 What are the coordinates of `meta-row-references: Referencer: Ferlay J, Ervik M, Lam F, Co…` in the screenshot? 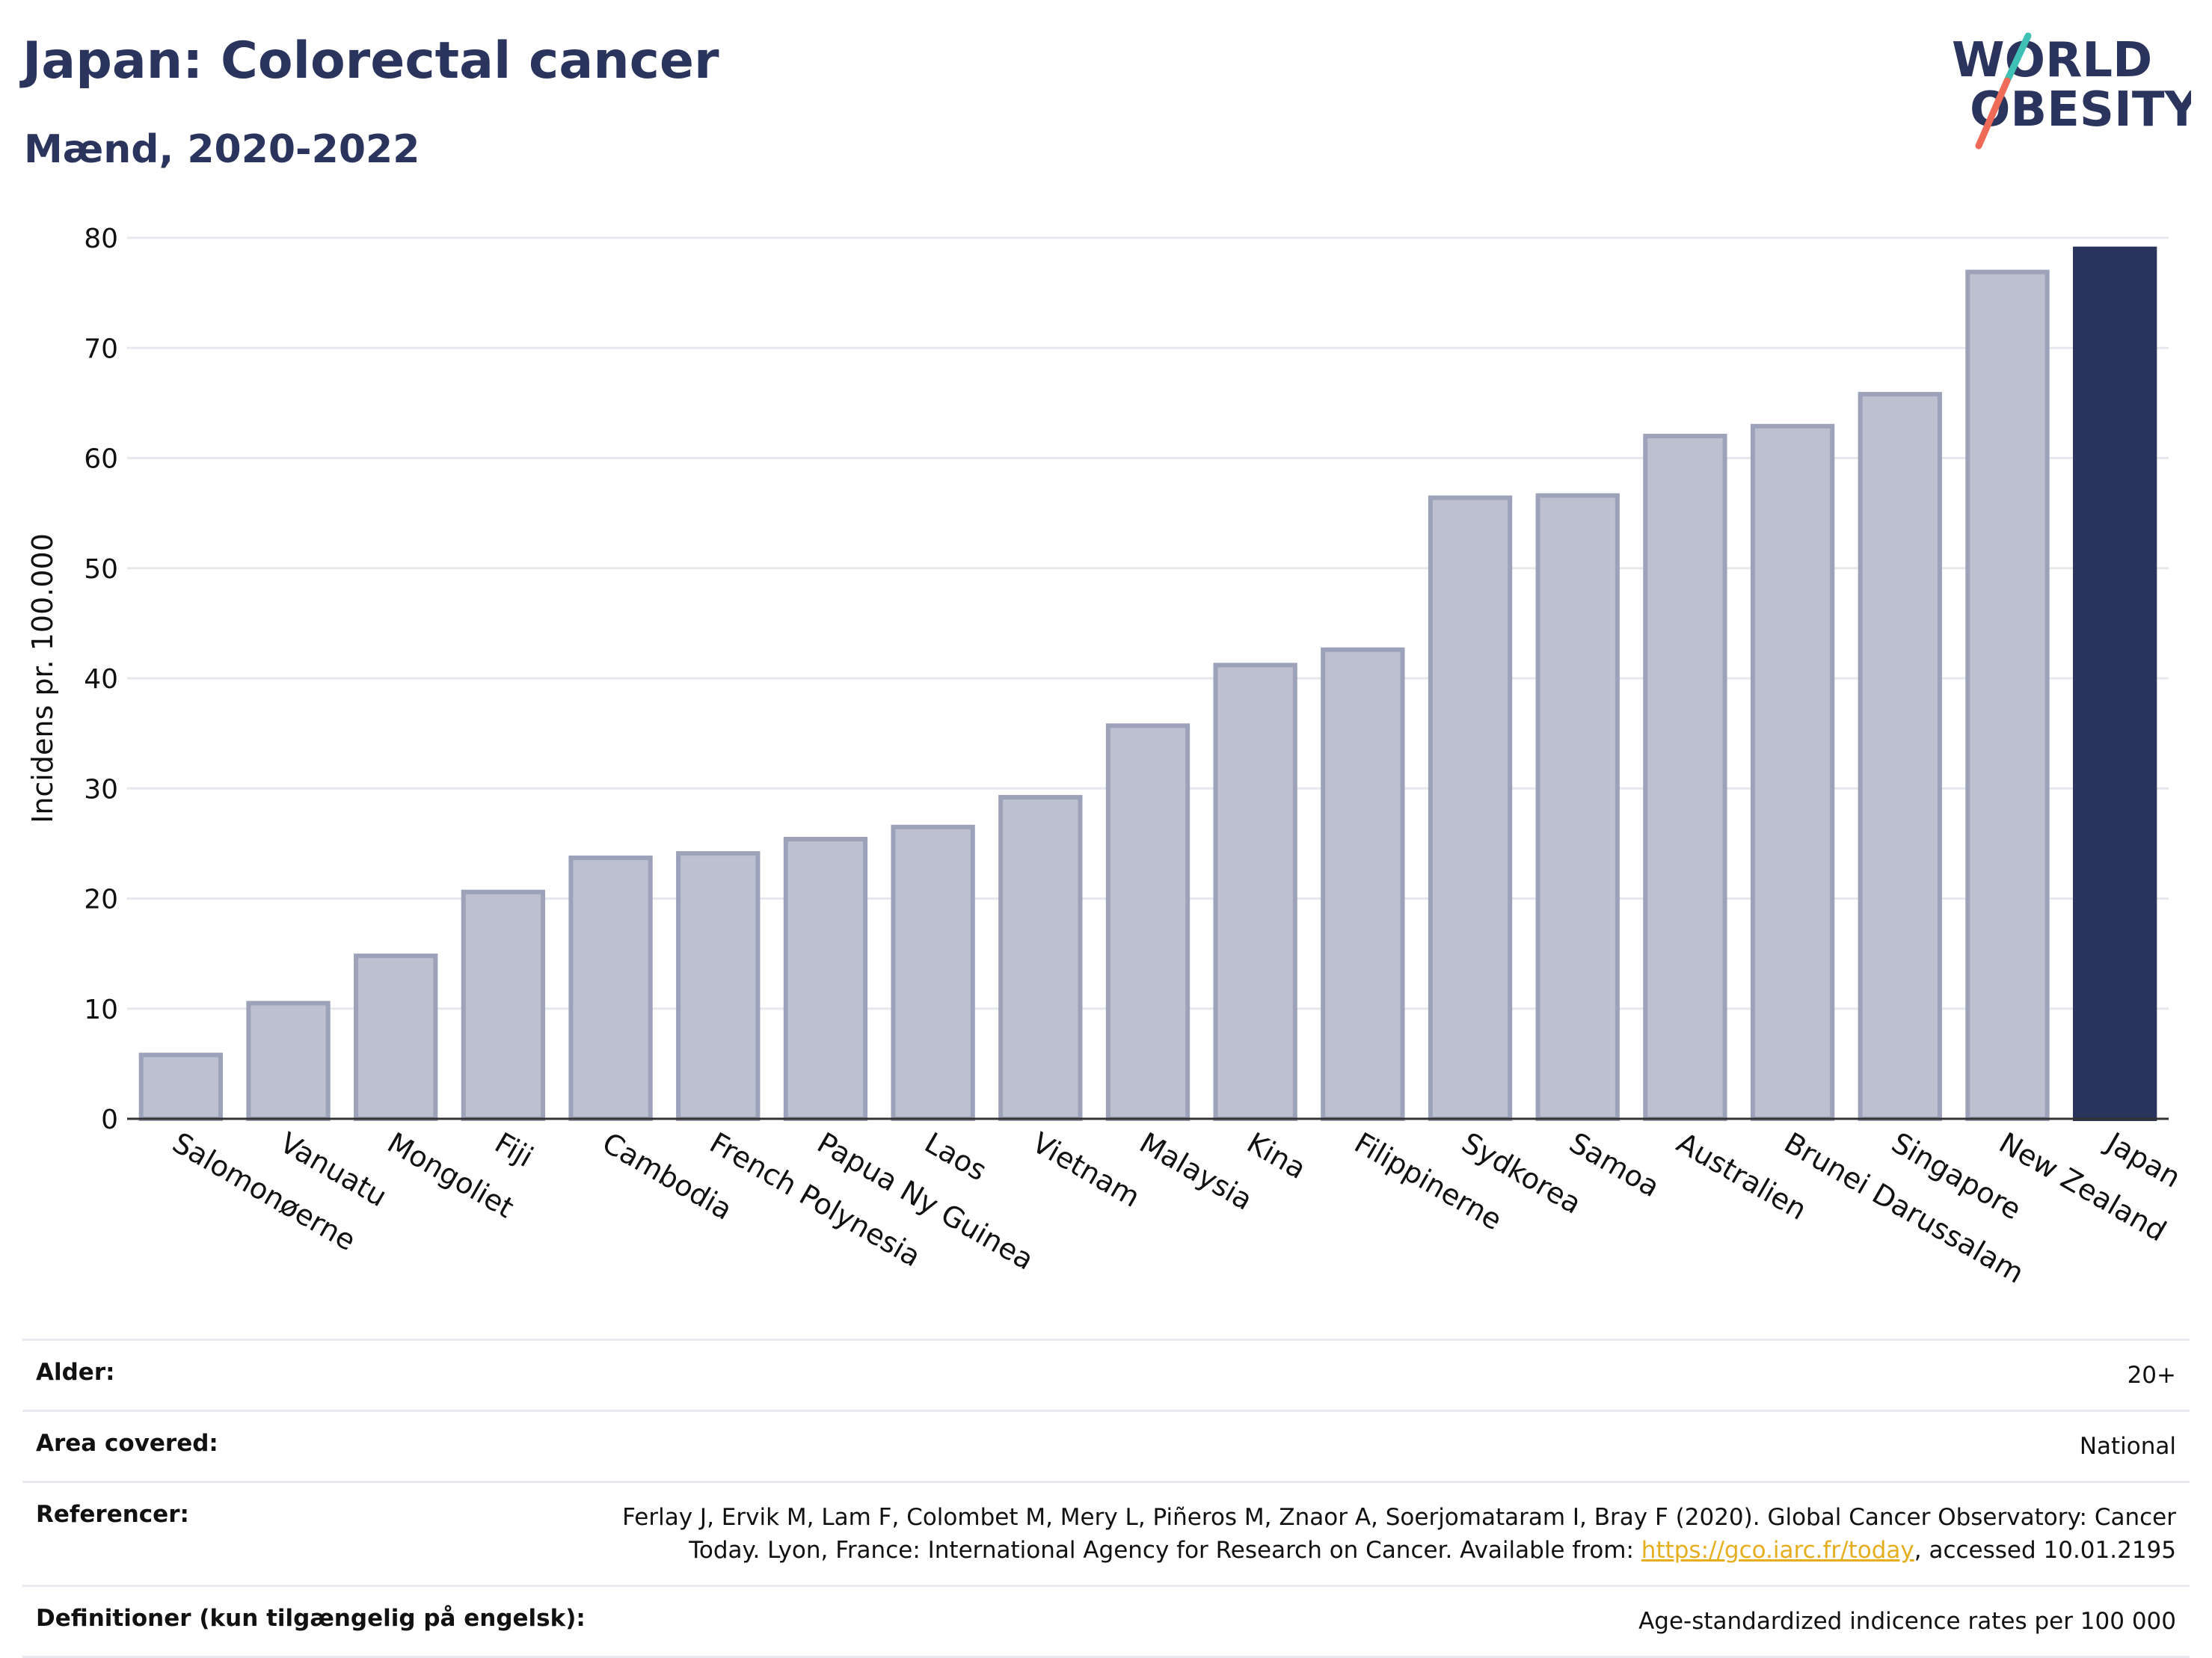 It's located at (1106, 1534).